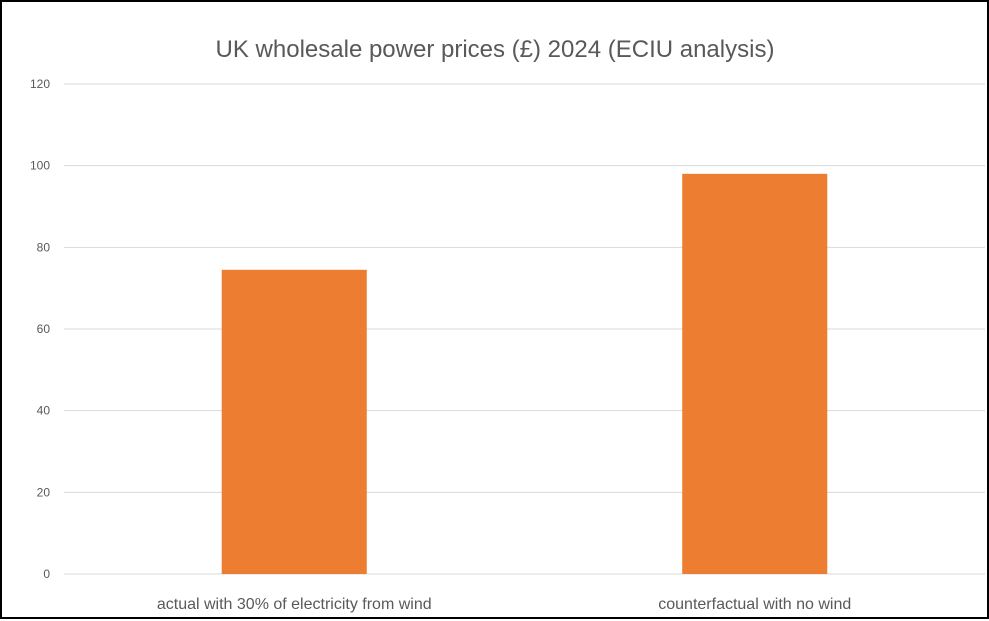 The image size is (989, 621). What do you see at coordinates (44, 492) in the screenshot?
I see `y-tick-label: 20` at bounding box center [44, 492].